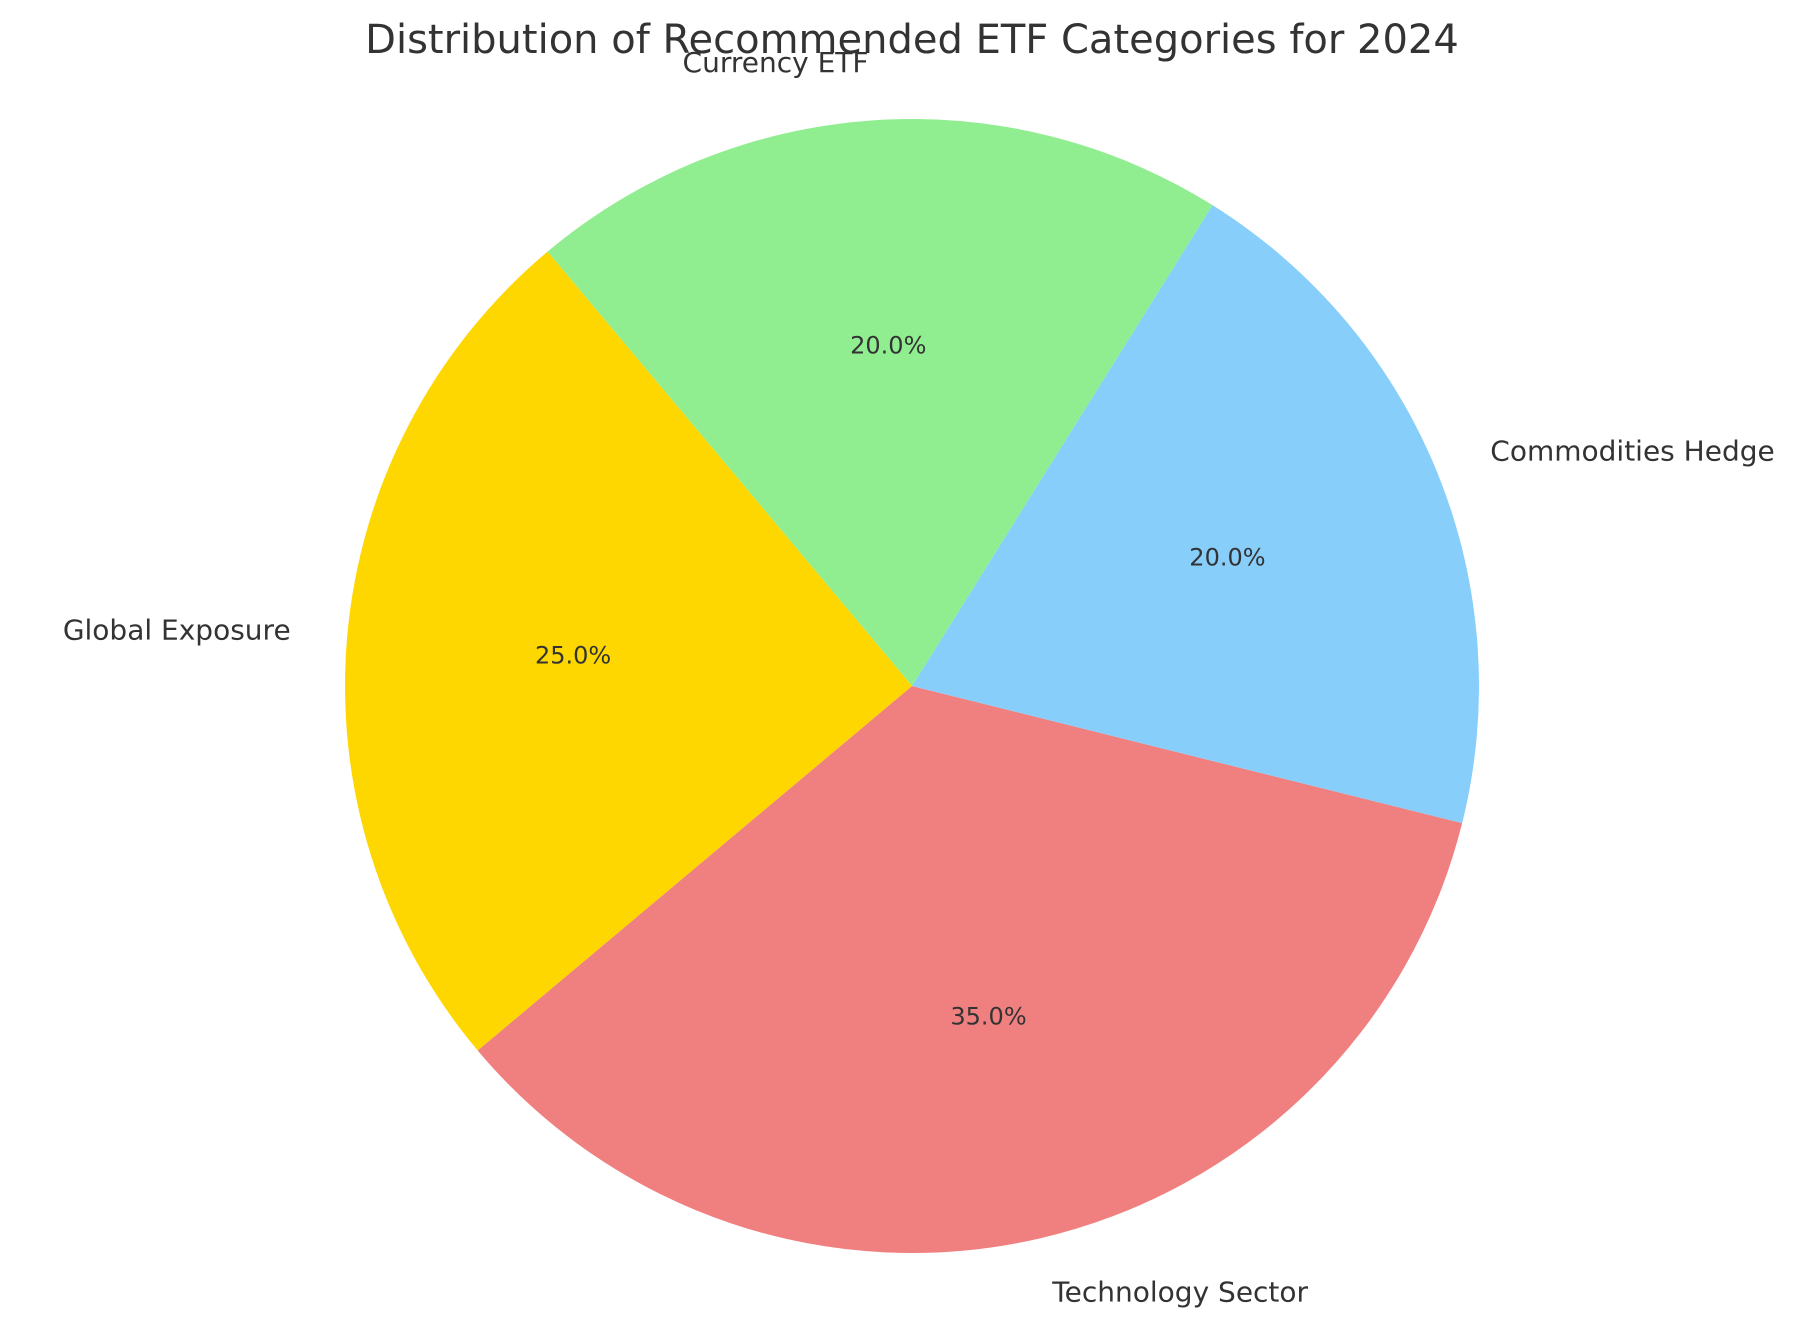  What do you see at coordinates (1179, 1292) in the screenshot?
I see `slice-label-technology-sector: Technology Sector` at bounding box center [1179, 1292].